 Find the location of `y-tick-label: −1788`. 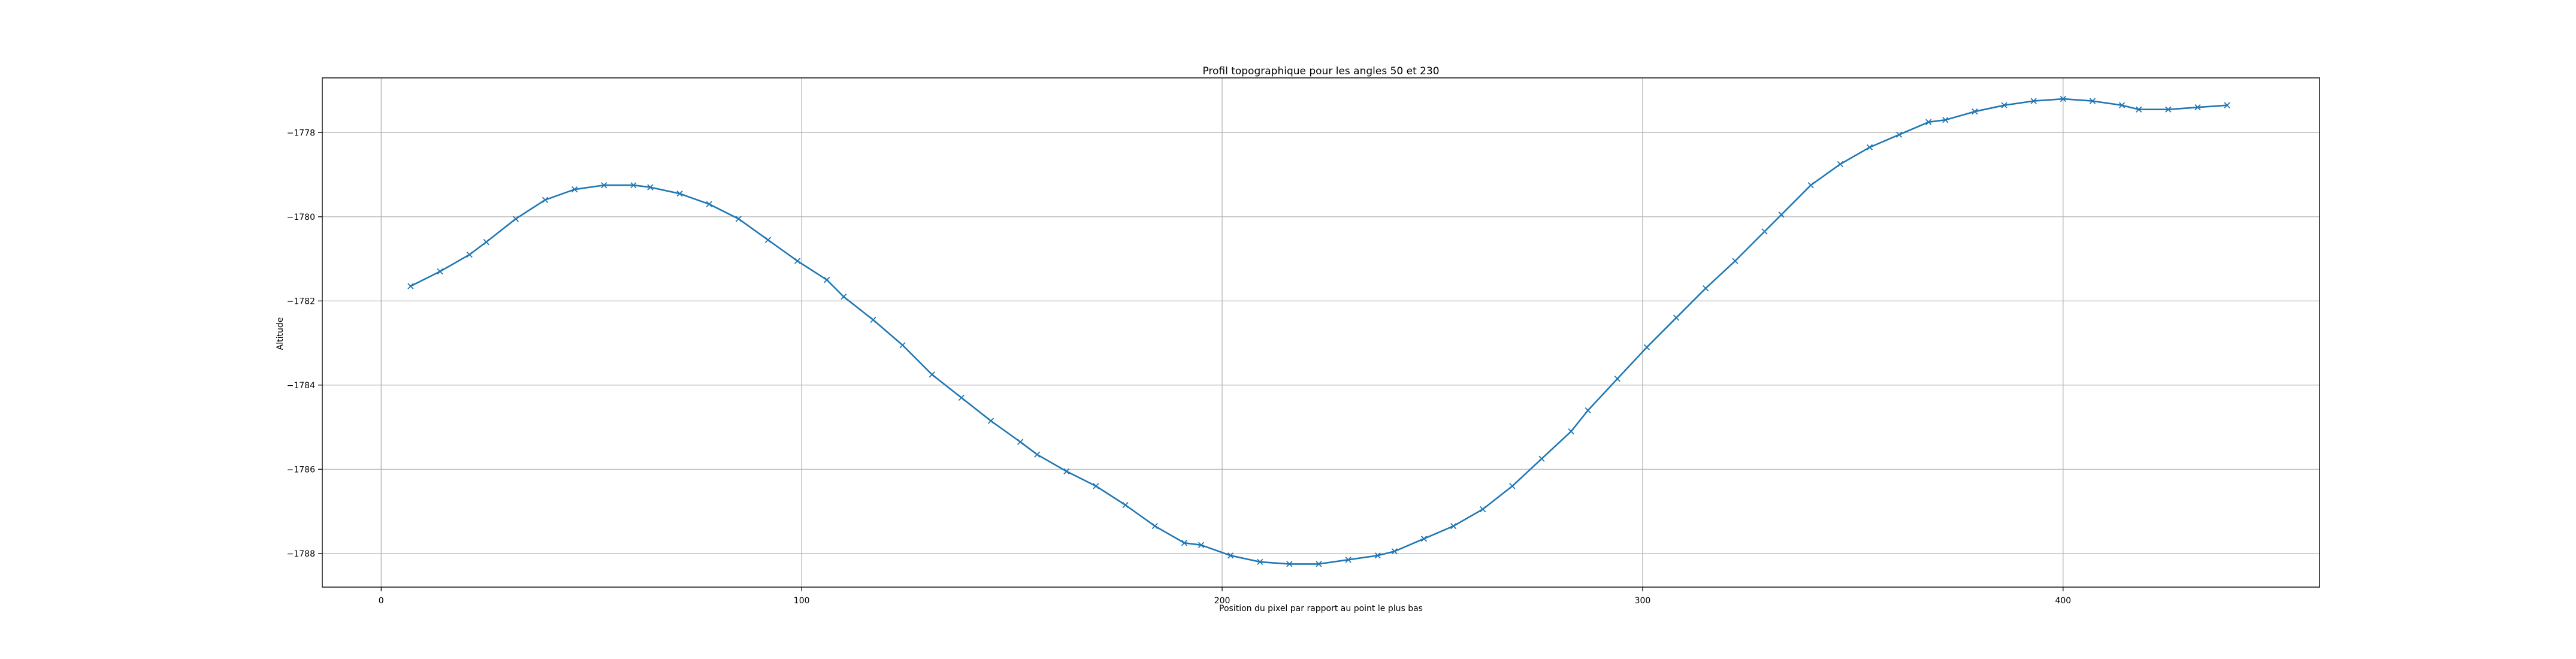

y-tick-label: −1788 is located at coordinates (301, 554).